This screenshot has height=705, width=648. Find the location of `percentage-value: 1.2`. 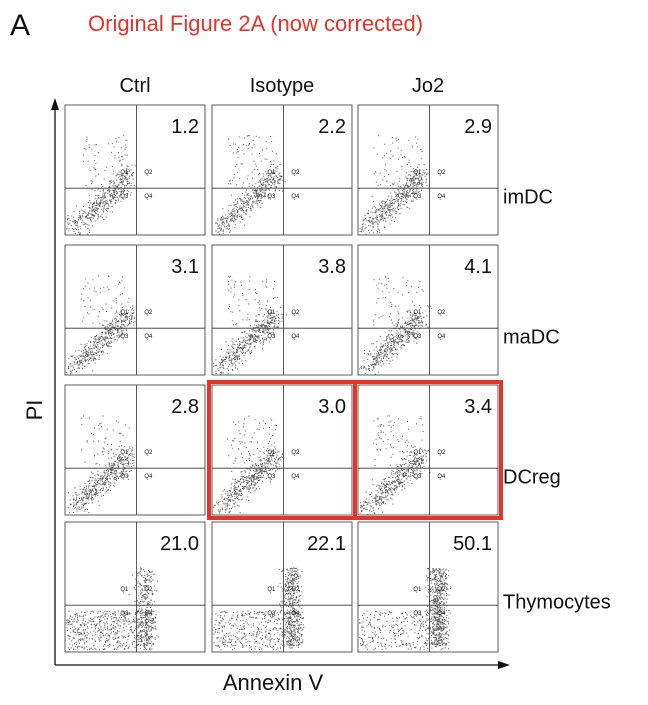

percentage-value: 1.2 is located at coordinates (185, 127).